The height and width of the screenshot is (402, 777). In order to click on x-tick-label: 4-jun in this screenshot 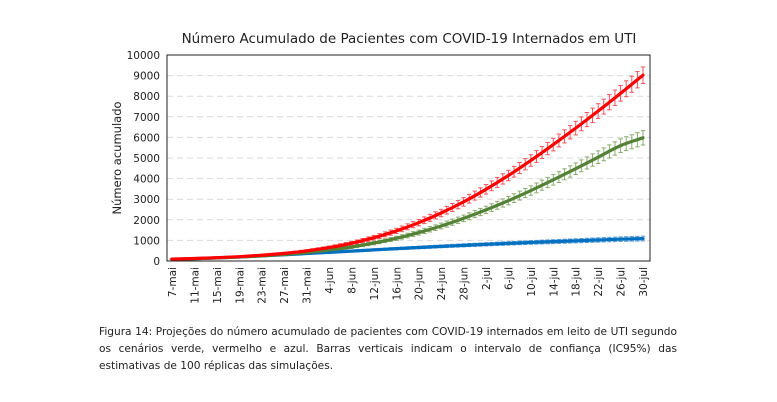, I will do `click(330, 280)`.